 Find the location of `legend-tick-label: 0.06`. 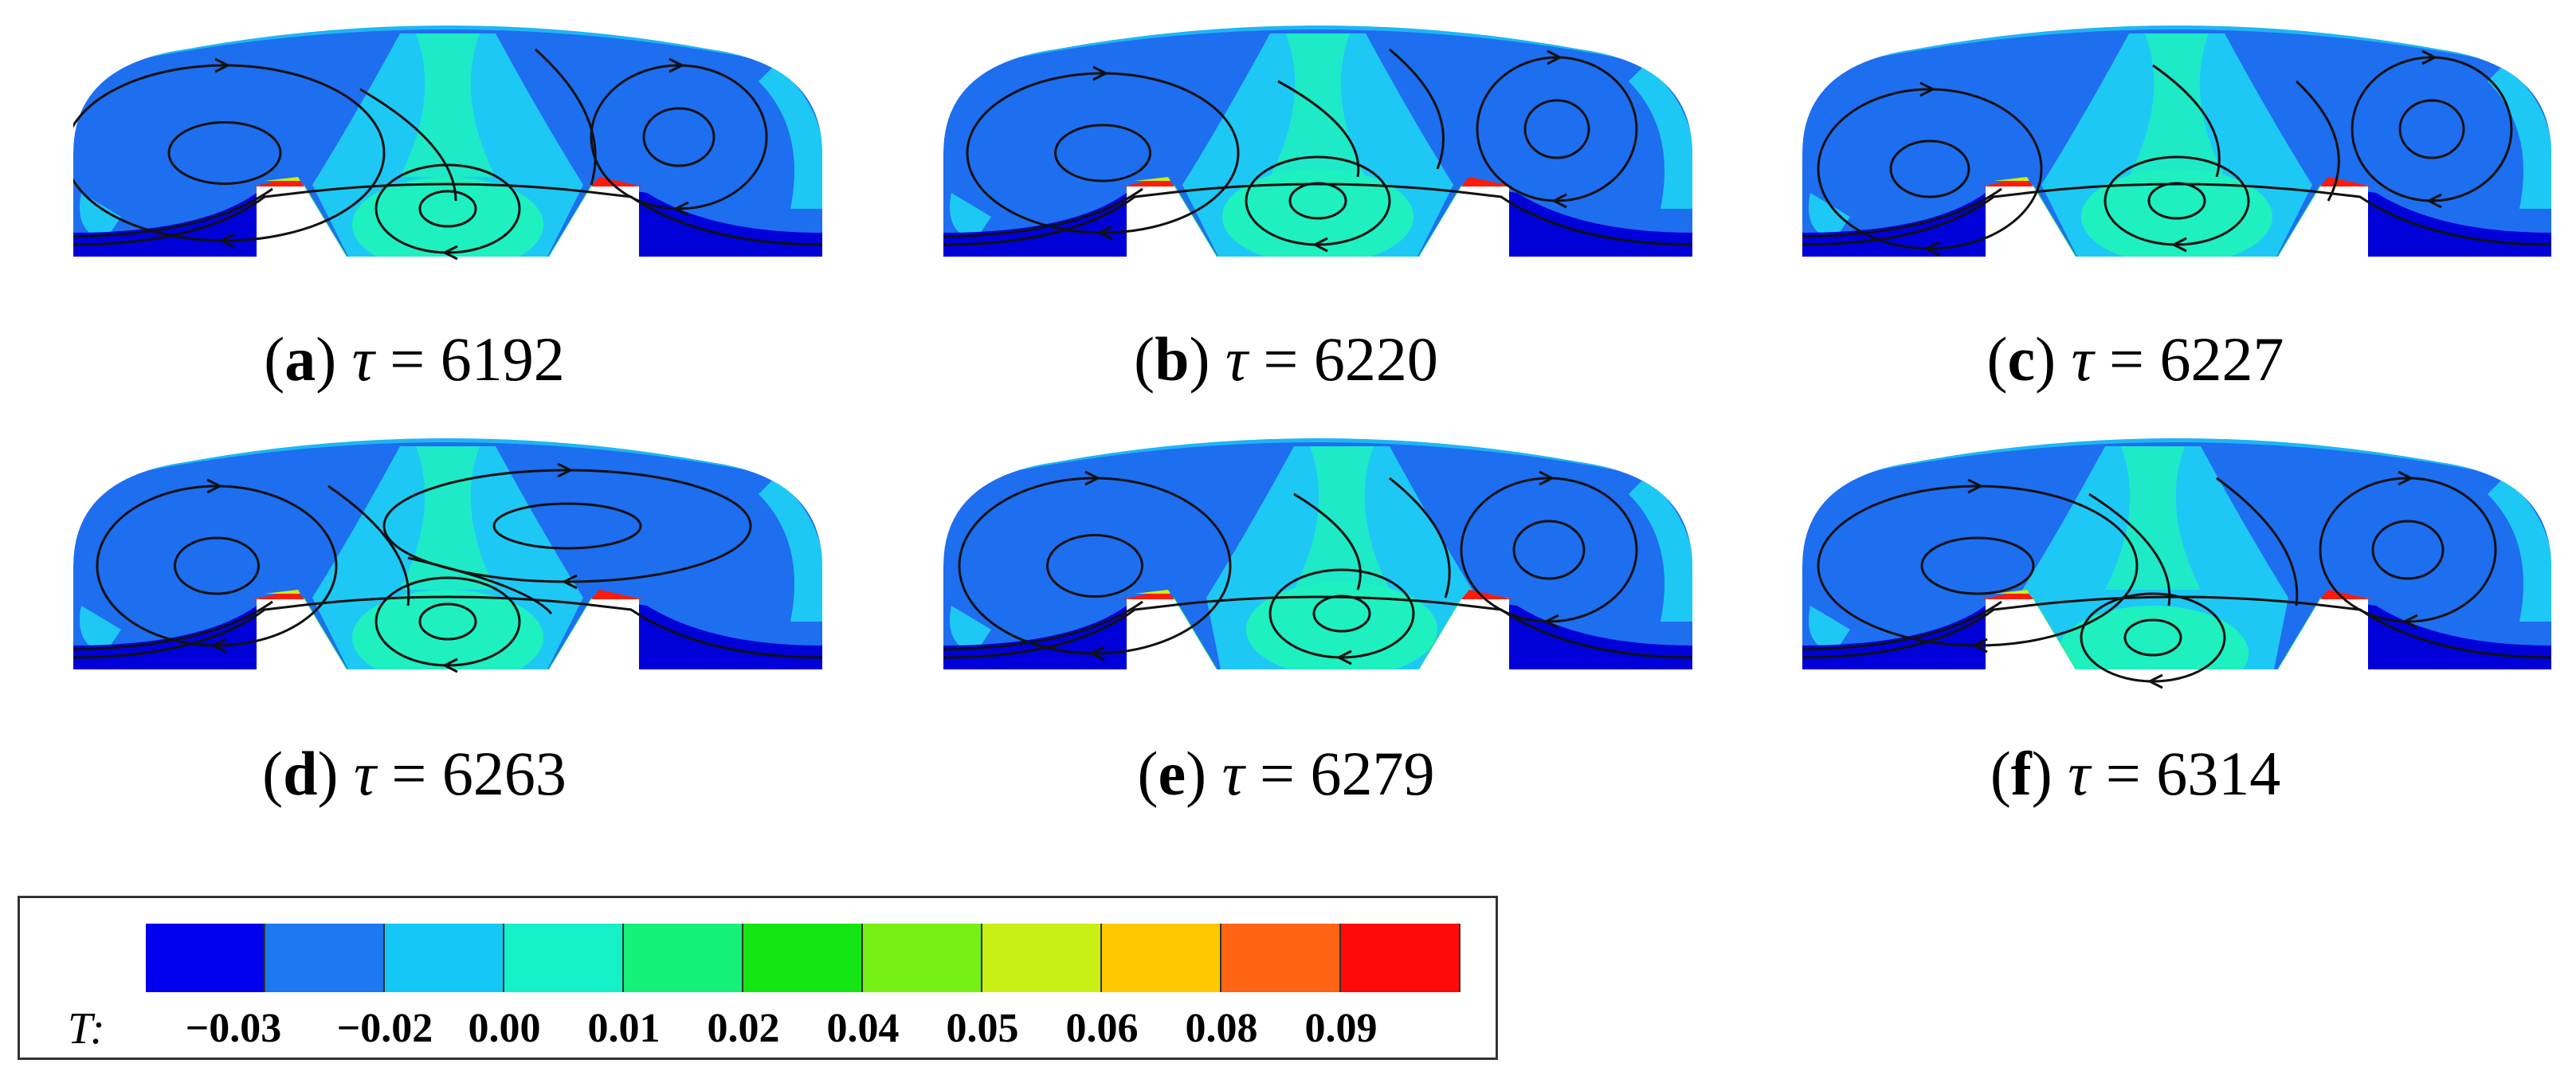

legend-tick-label: 0.06 is located at coordinates (1102, 1028).